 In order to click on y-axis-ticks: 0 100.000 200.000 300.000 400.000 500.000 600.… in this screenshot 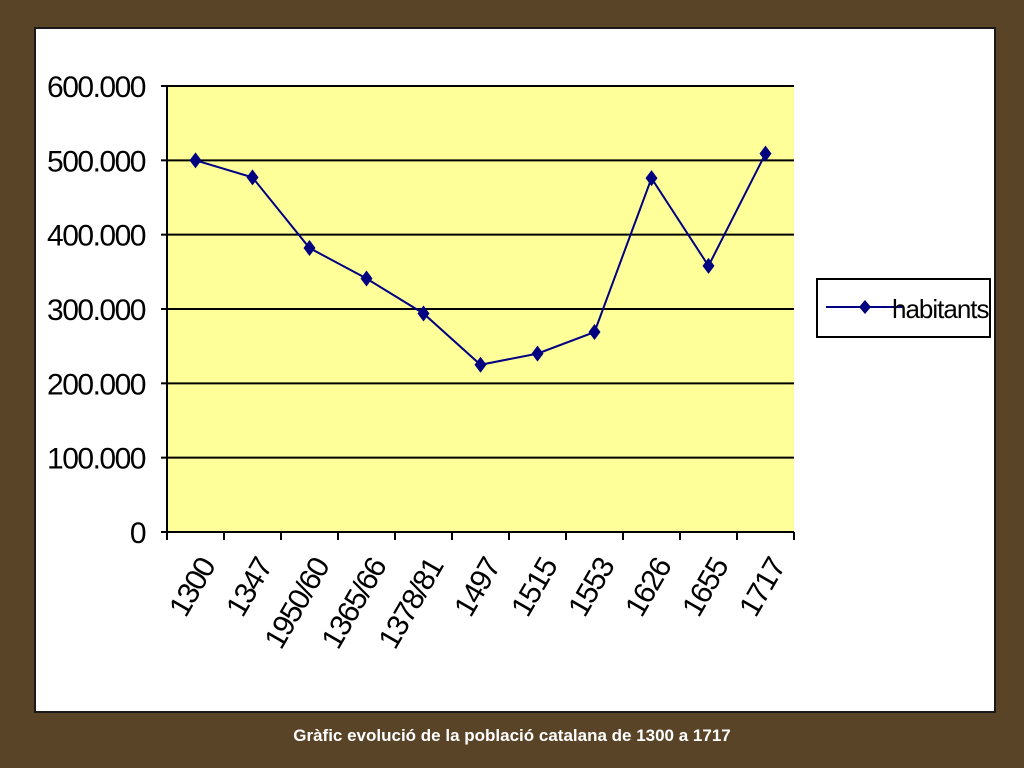, I will do `click(107, 310)`.